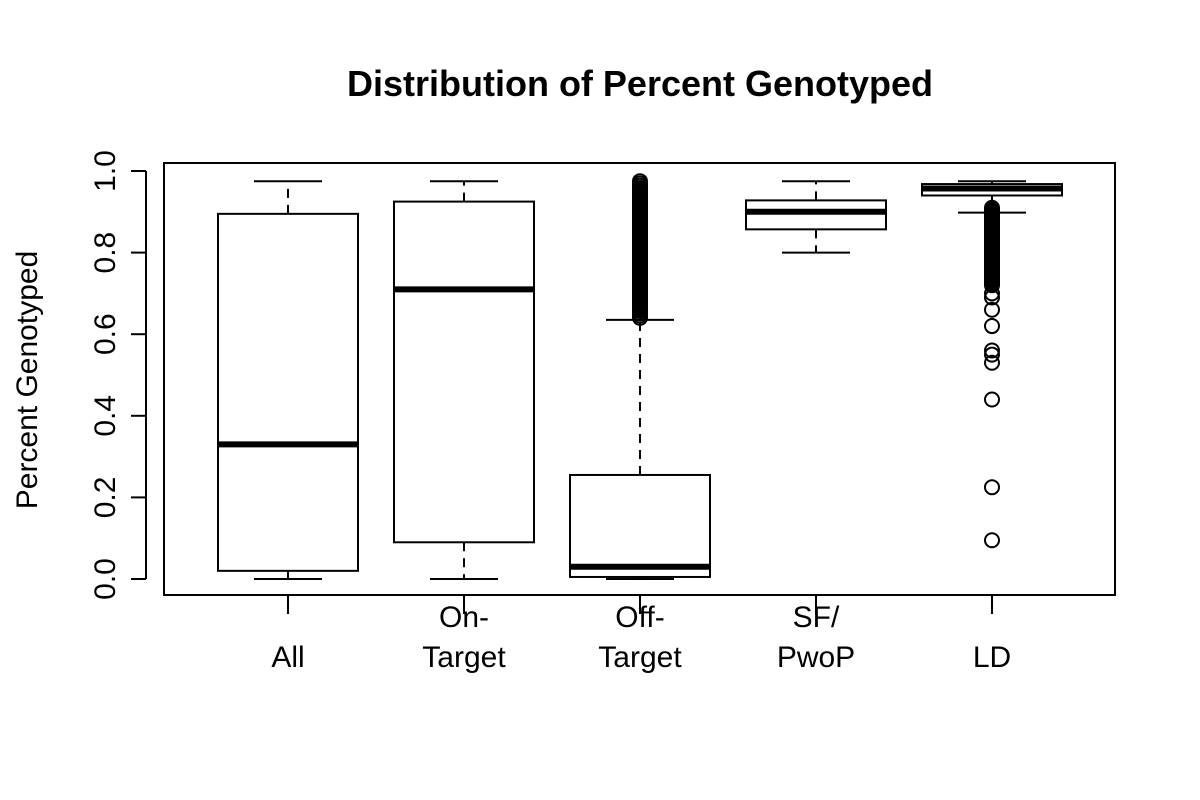 This screenshot has height=800, width=1200. Describe the element at coordinates (640, 249) in the screenshot. I see `outlier-band` at that location.